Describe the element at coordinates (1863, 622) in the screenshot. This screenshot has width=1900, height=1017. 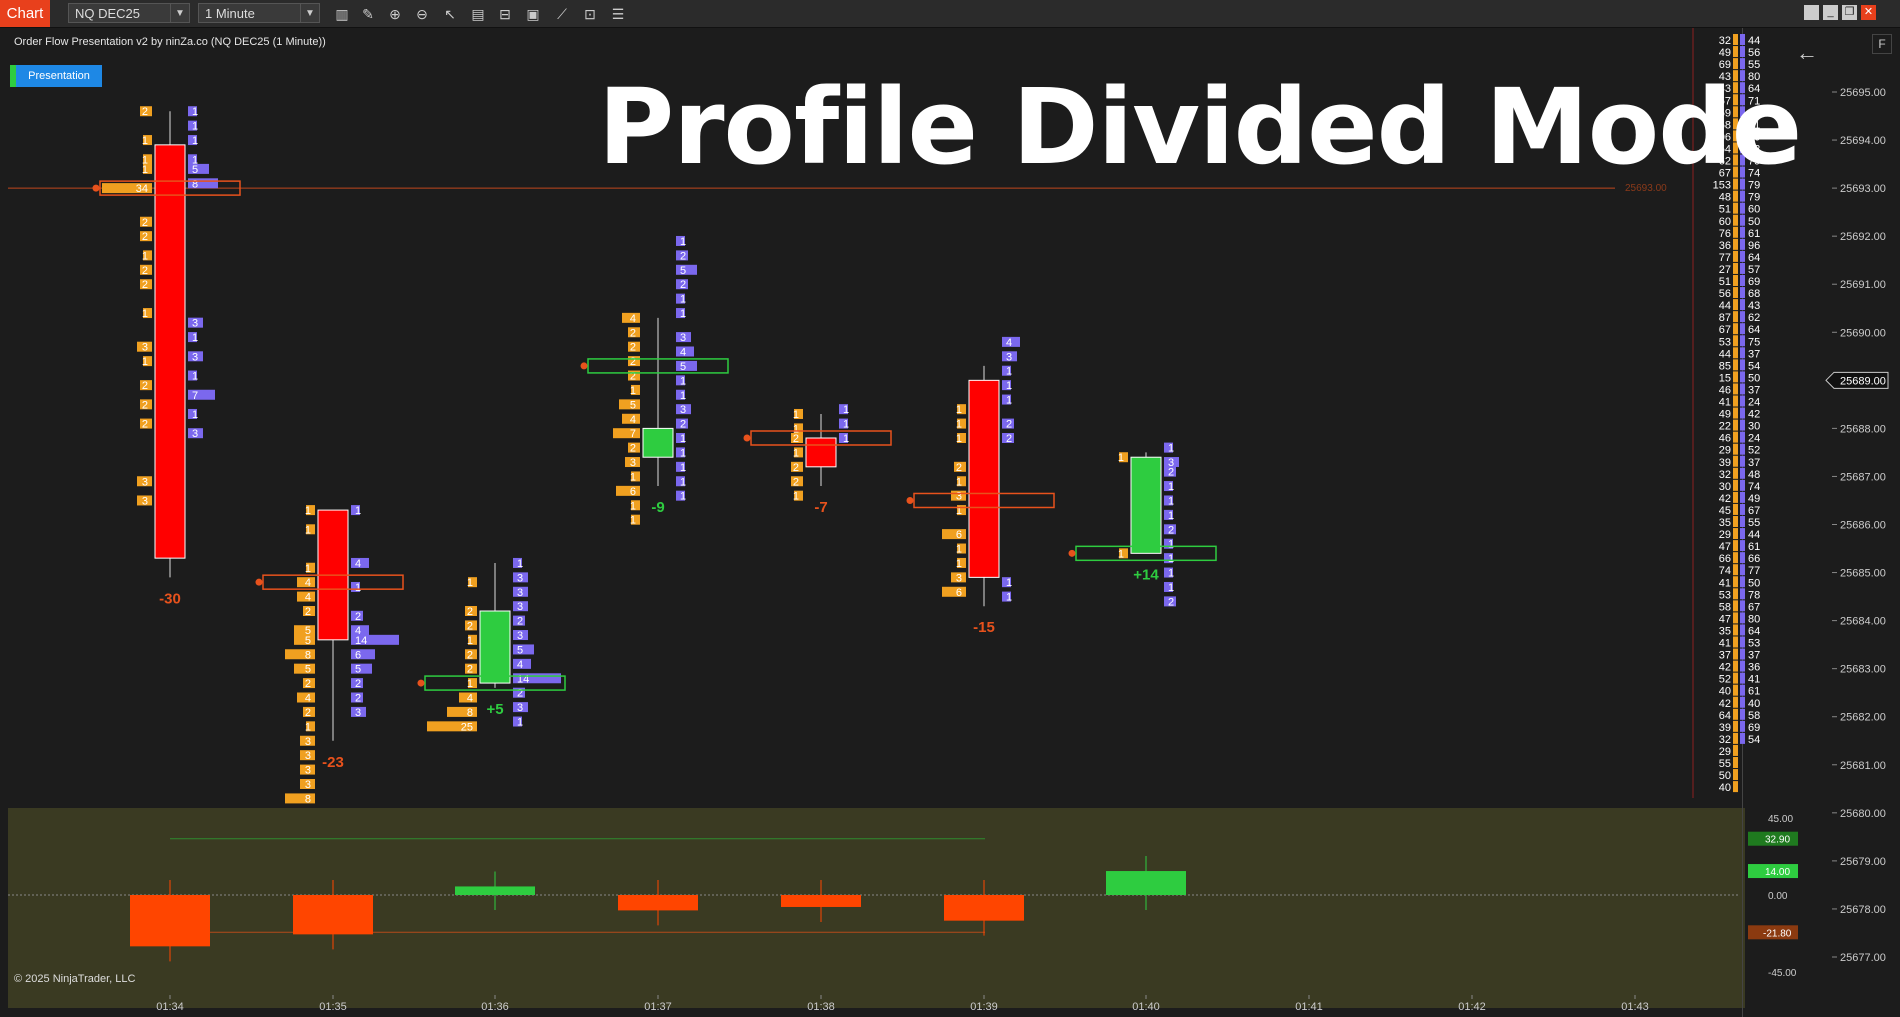
I see `price-axis-label: 25684.00` at that location.